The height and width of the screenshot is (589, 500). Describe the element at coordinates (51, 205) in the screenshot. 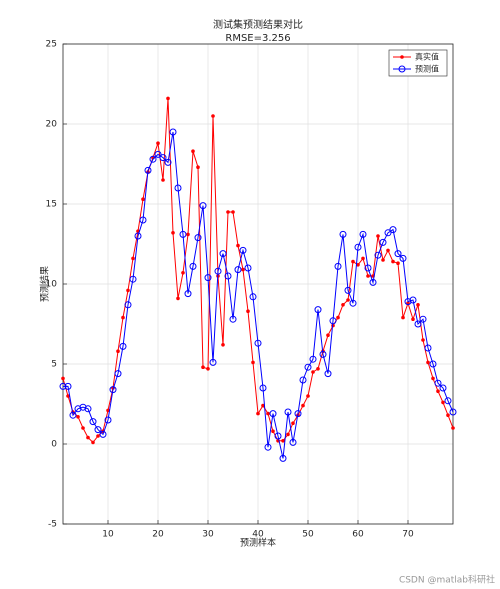

I see `y-tick-label: 15` at that location.